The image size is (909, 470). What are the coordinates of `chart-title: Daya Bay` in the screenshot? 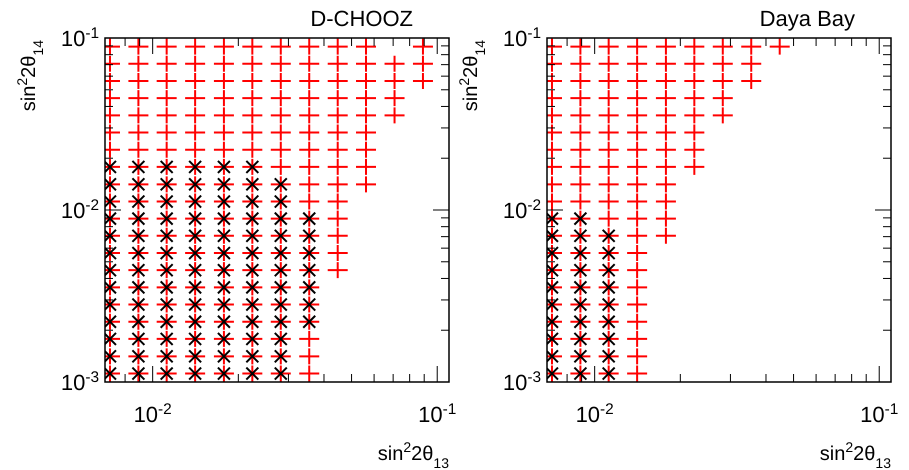 It's located at (807, 18).